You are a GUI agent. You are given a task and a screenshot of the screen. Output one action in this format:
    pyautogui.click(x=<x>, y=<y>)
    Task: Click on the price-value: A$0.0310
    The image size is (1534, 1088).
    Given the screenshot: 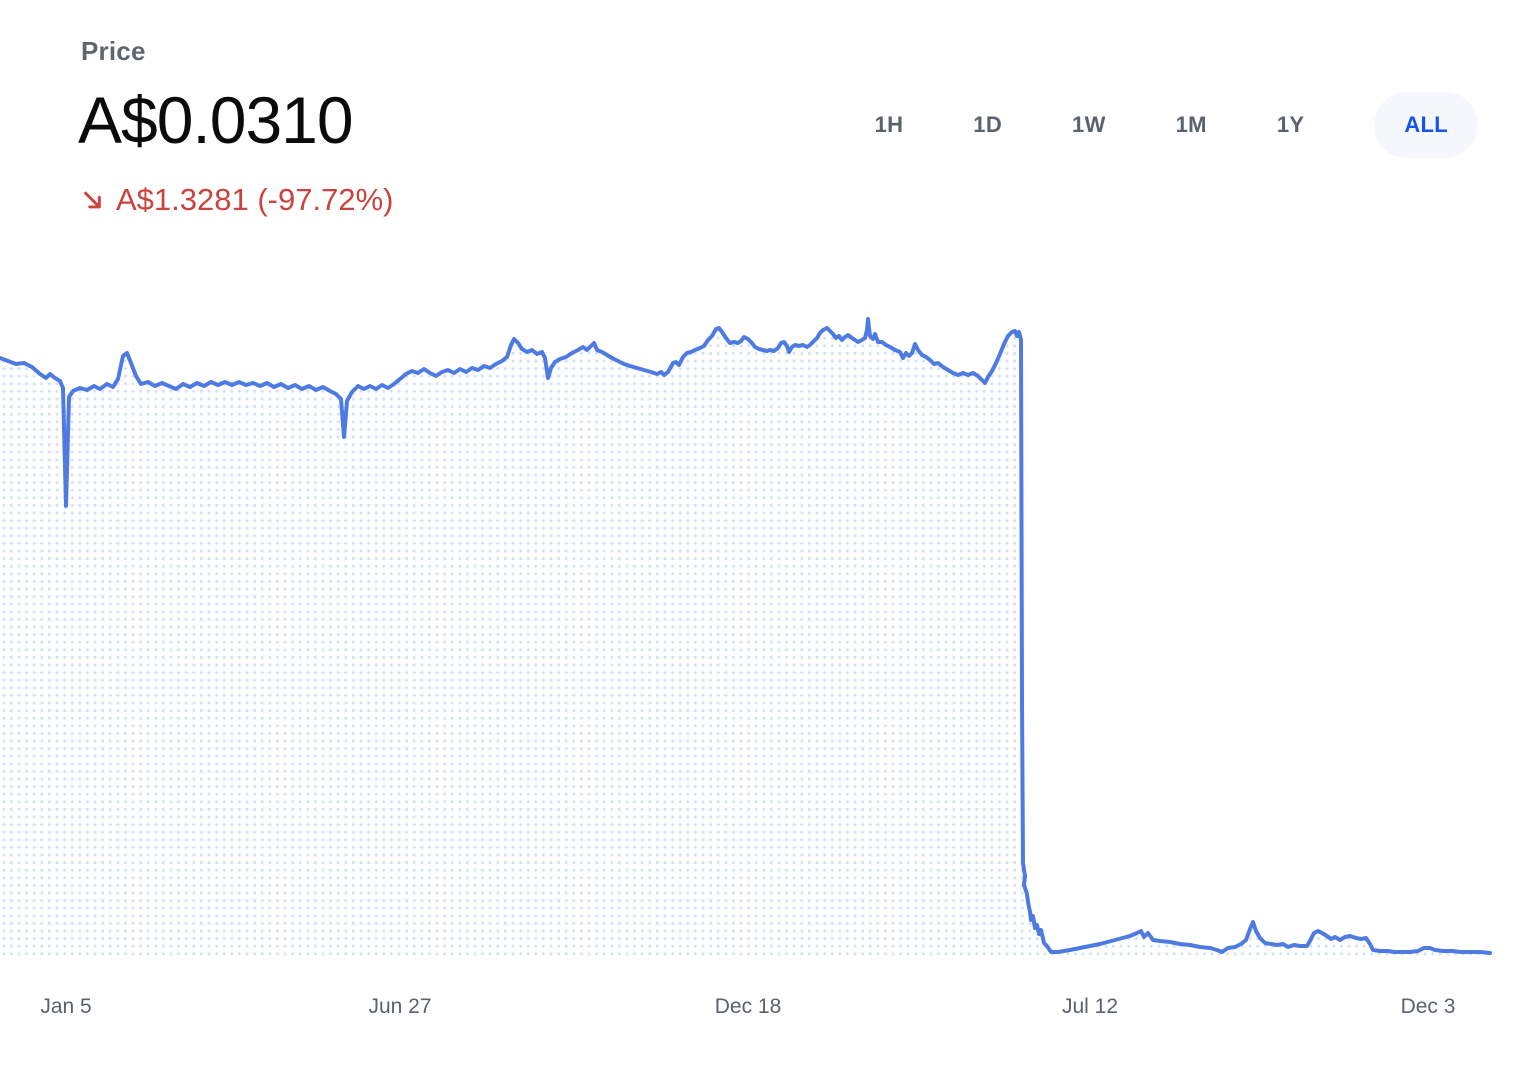 What is the action you would take?
    pyautogui.click(x=216, y=120)
    